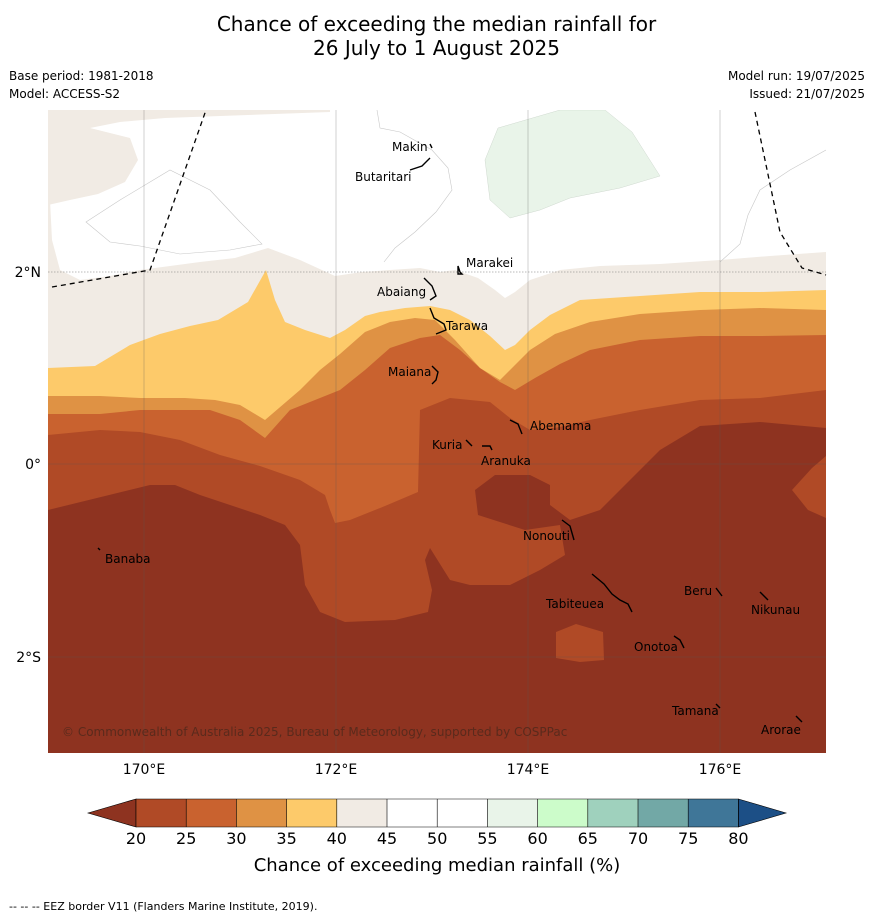  Describe the element at coordinates (466, 326) in the screenshot. I see `label-tarawa: Tarawa` at that location.